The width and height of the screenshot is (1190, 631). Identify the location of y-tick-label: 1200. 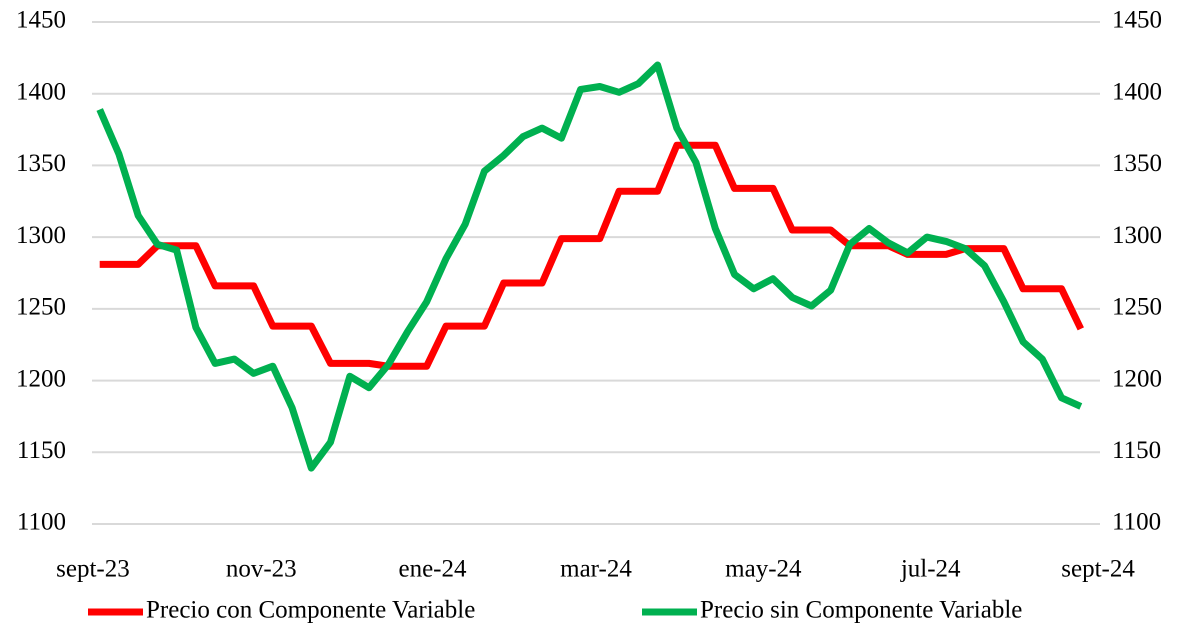
(41, 378).